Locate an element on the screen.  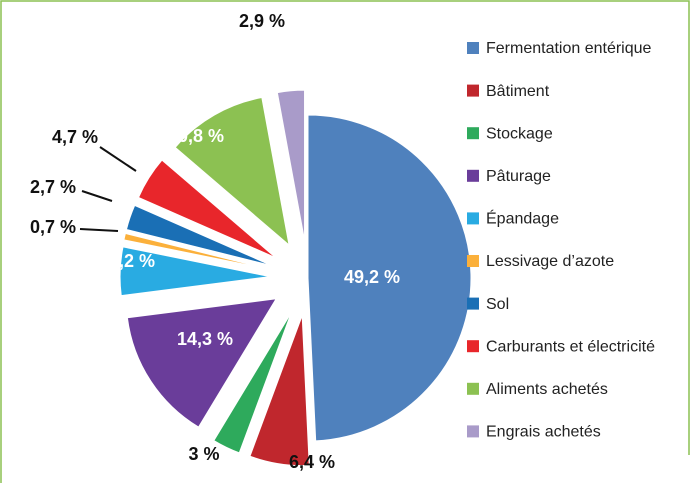
value-label: 6,4 % is located at coordinates (312, 462).